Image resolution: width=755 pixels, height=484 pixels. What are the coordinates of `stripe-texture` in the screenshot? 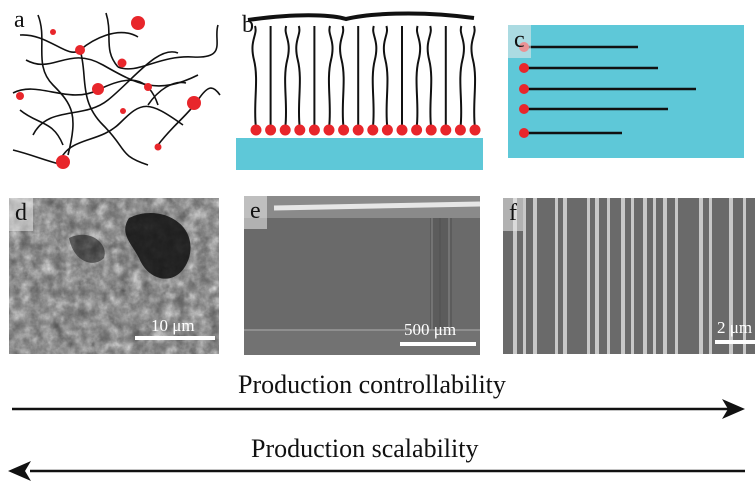 It's located at (629, 276).